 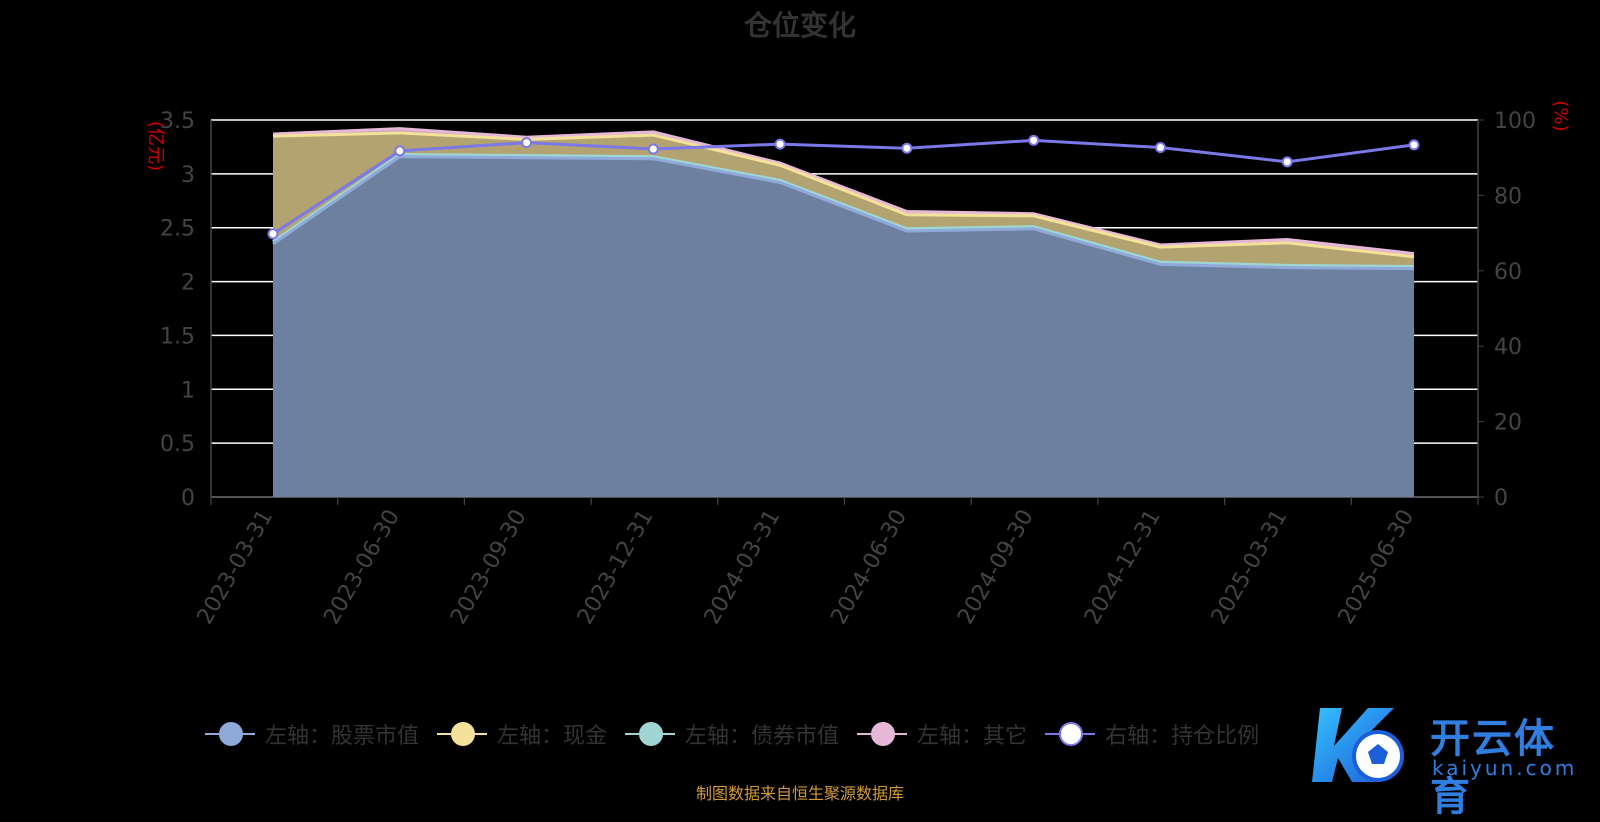 I want to click on x-tick-label: 2024-06-30, so click(x=870, y=567).